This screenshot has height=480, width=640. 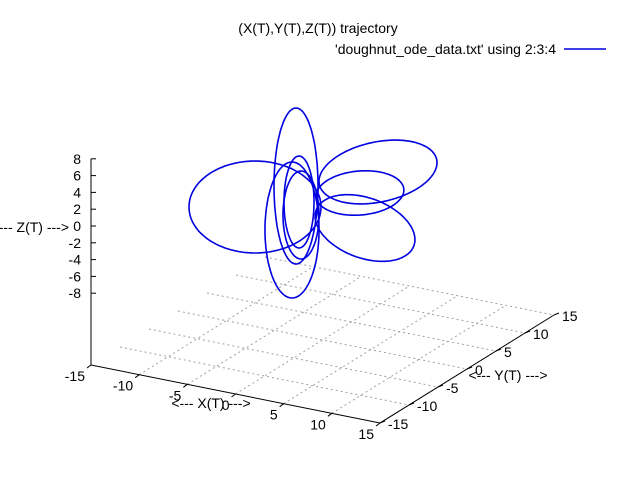 I want to click on y-tick-label: 5, so click(x=508, y=352).